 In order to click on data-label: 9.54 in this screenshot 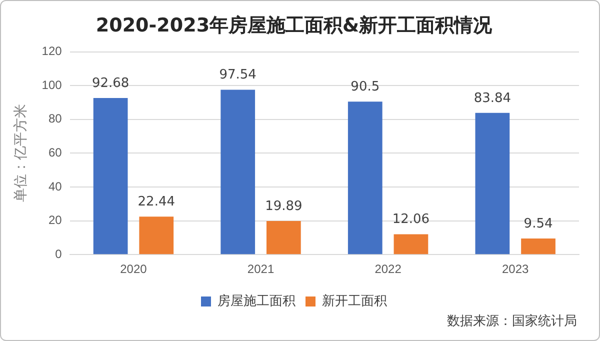, I will do `click(538, 224)`.